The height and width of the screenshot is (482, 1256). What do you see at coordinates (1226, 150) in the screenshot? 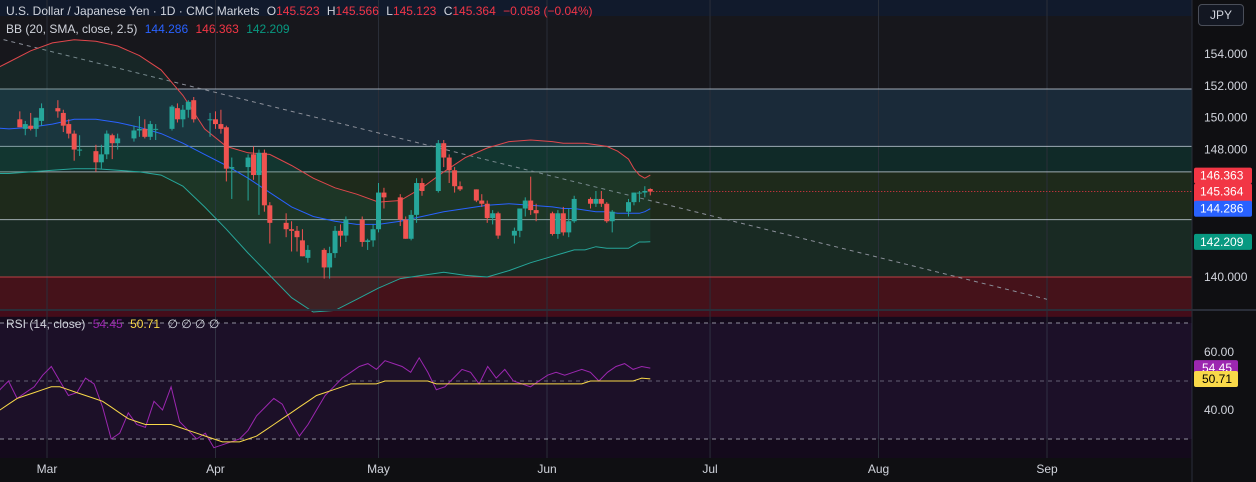
I see `price-tick-label: 148.000` at bounding box center [1226, 150].